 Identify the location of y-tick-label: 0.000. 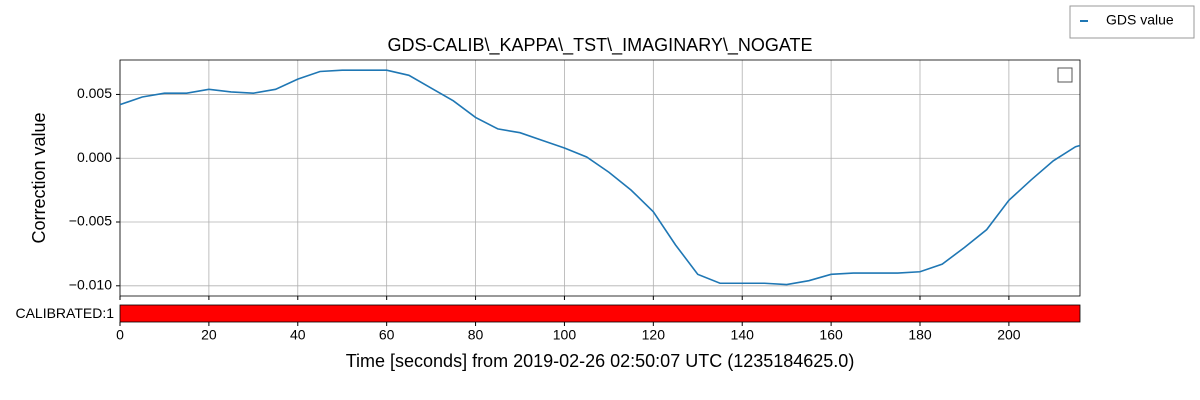
(94, 157).